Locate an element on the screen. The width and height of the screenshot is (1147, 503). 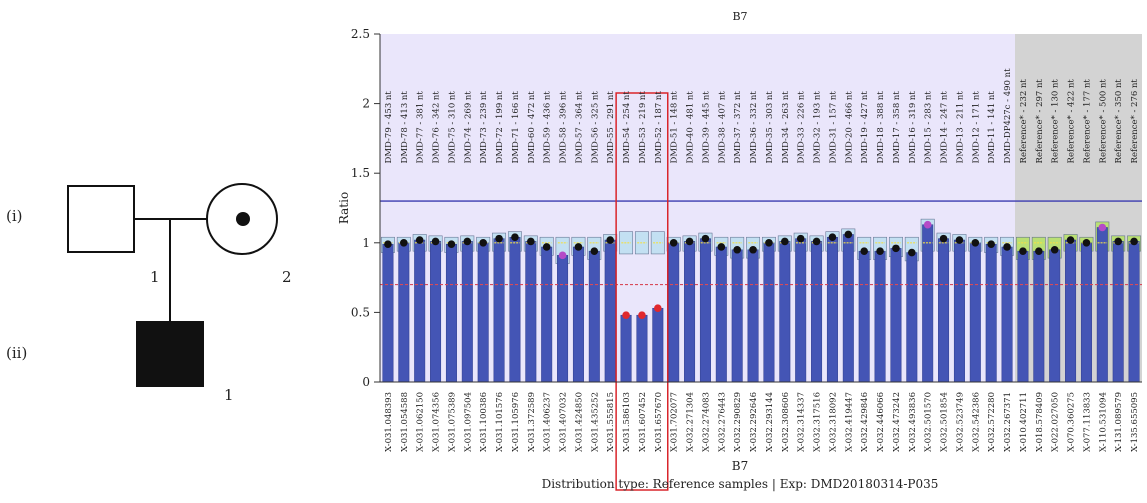
probe-label: DMD-73 - 239 nt is located at coordinates (484, 127).